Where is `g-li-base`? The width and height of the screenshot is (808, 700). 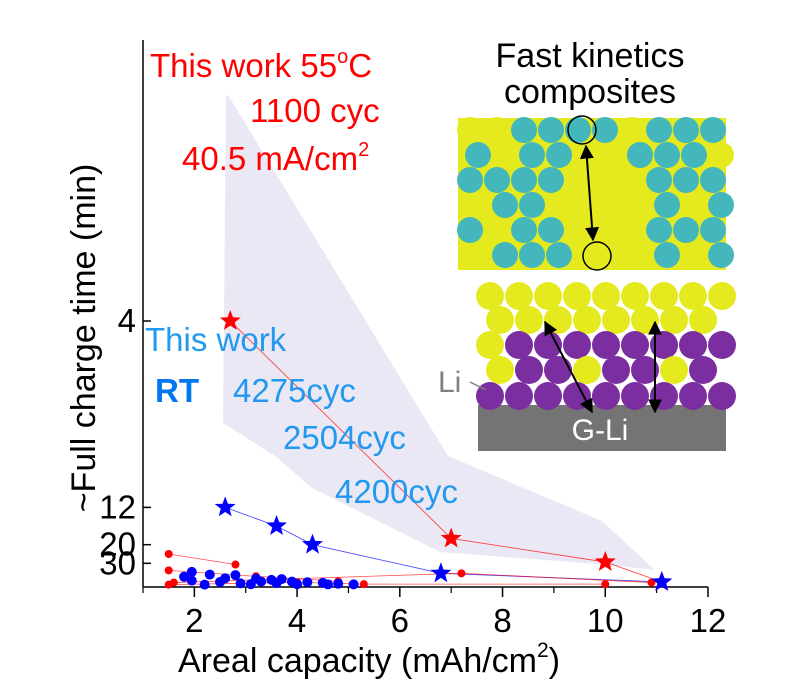 g-li-base is located at coordinates (602, 428).